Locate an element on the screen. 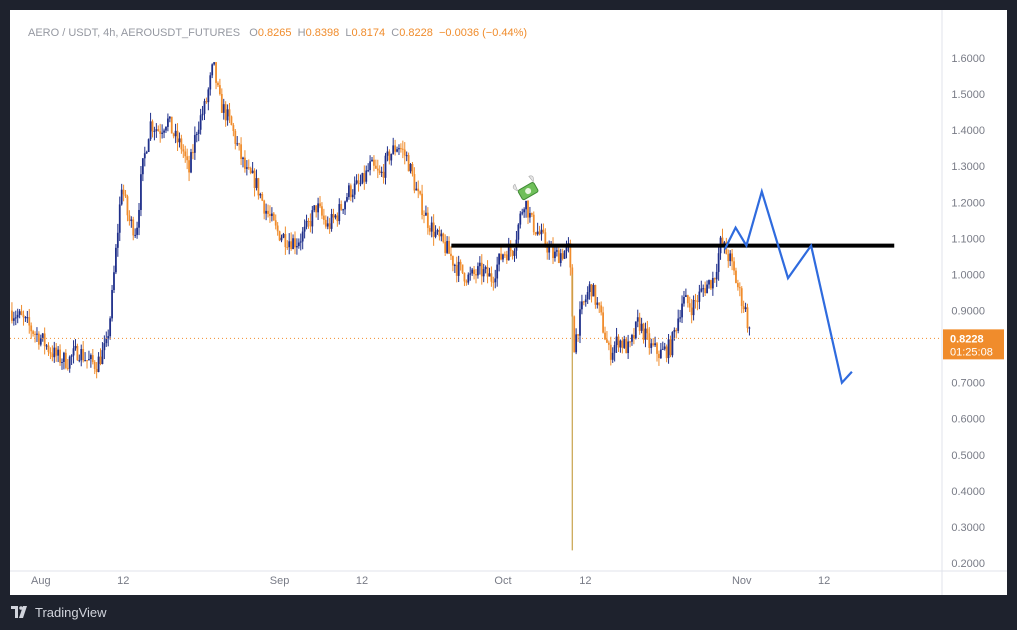 Image resolution: width=1017 pixels, height=630 pixels. symbol-info: AERO / USDT, 4h, AEROUSDT_FUTURES is located at coordinates (134, 33).